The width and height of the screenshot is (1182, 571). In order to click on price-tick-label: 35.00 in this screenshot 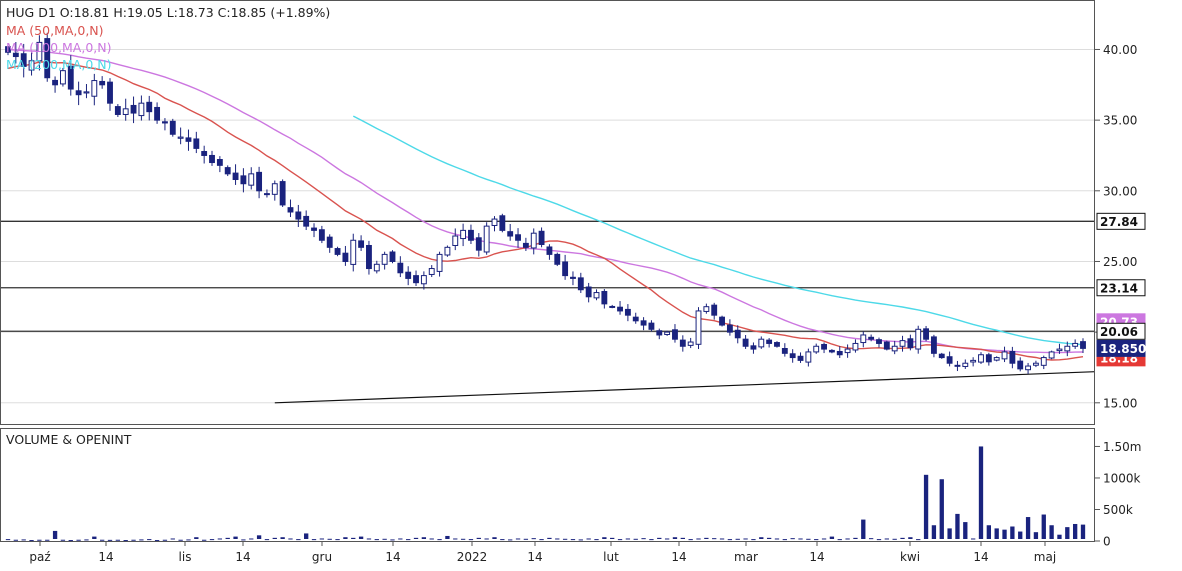, I will do `click(1120, 121)`.